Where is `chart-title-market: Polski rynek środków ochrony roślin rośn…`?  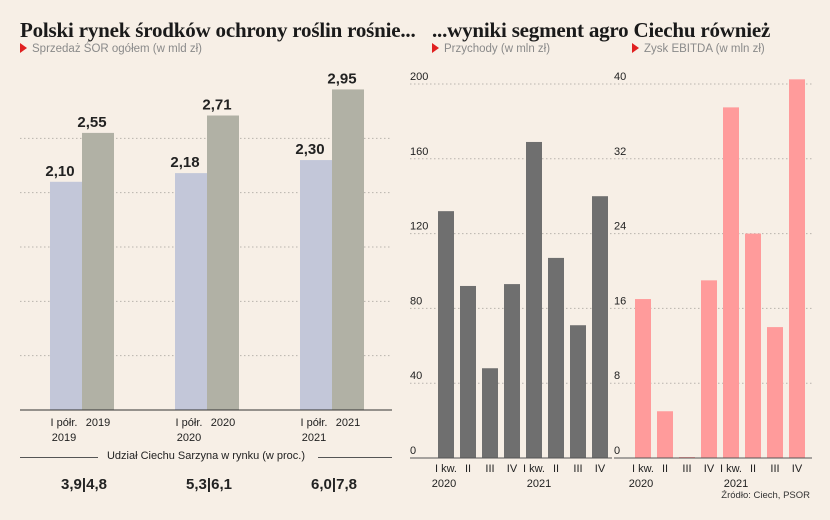 chart-title-market: Polski rynek środków ochrony roślin rośn… is located at coordinates (218, 30).